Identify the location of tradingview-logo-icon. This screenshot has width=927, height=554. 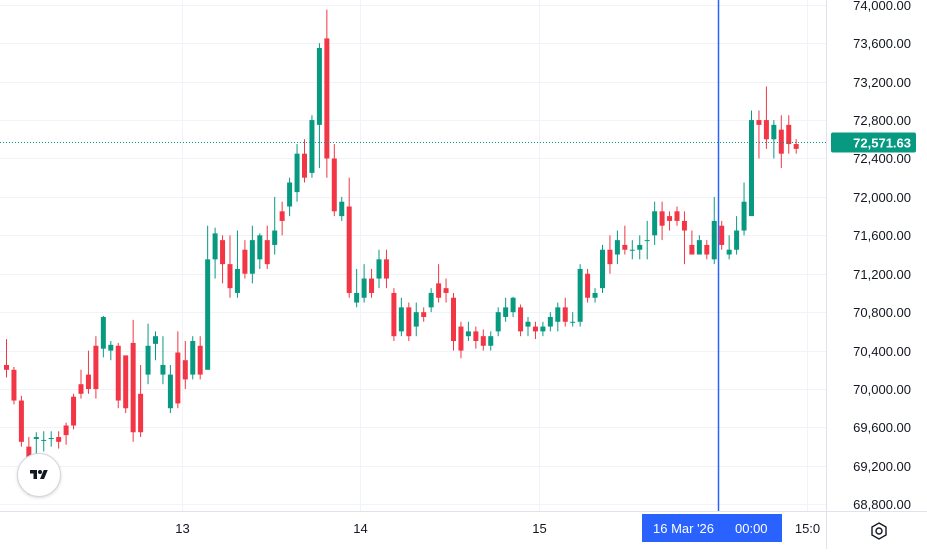
(39, 474).